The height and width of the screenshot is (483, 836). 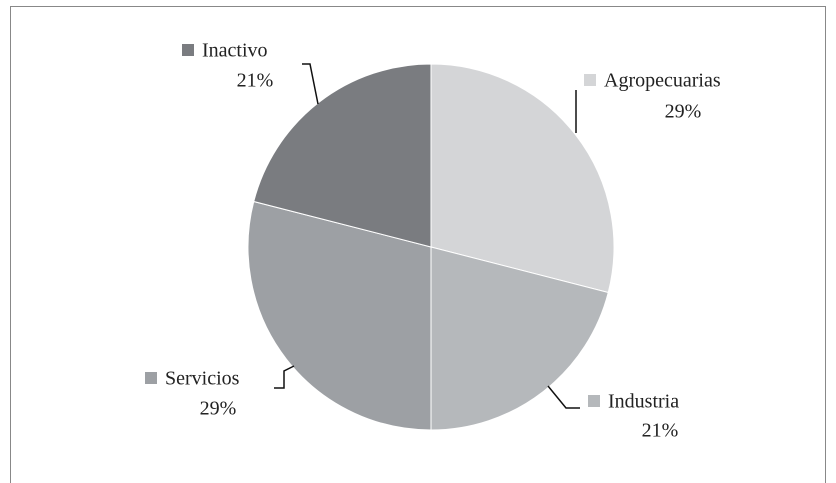 I want to click on category-label: Inactivo, so click(x=235, y=51).